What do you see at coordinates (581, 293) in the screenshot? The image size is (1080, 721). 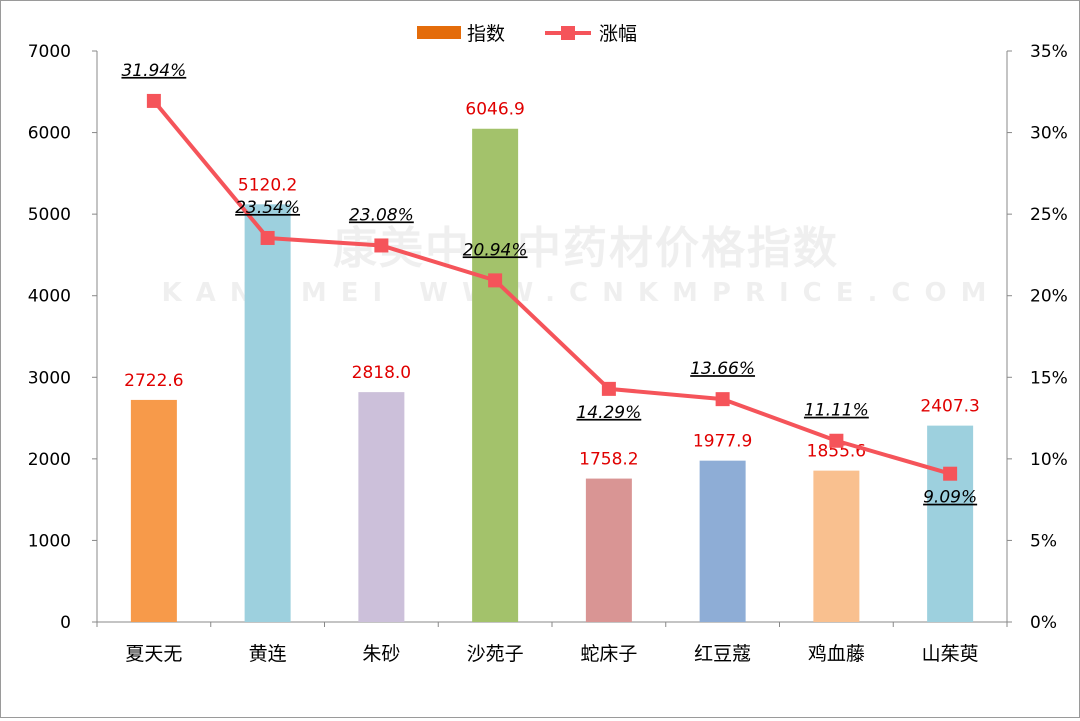 I see `watermark-line2: KANGMEI WWW.CNKMPRICE.COM` at bounding box center [581, 293].